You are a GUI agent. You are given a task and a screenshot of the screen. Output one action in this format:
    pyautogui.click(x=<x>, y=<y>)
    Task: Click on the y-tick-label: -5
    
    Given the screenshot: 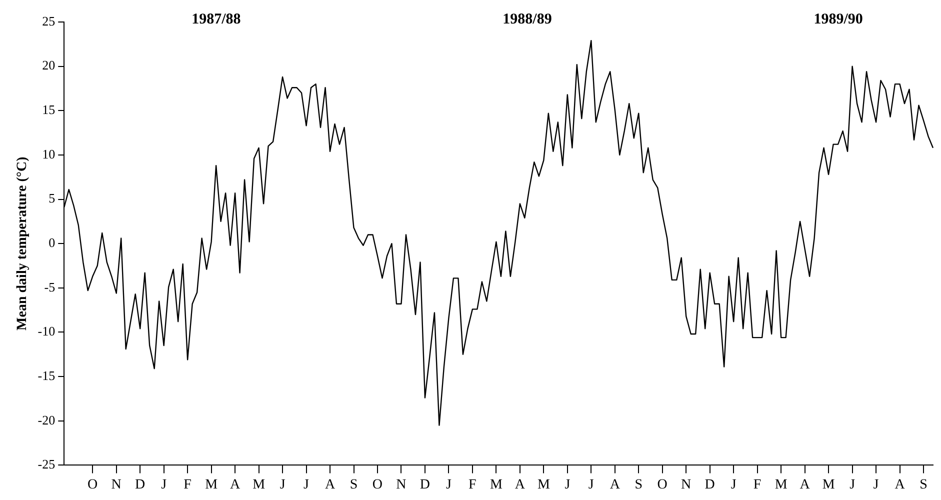 What is the action you would take?
    pyautogui.click(x=50, y=286)
    